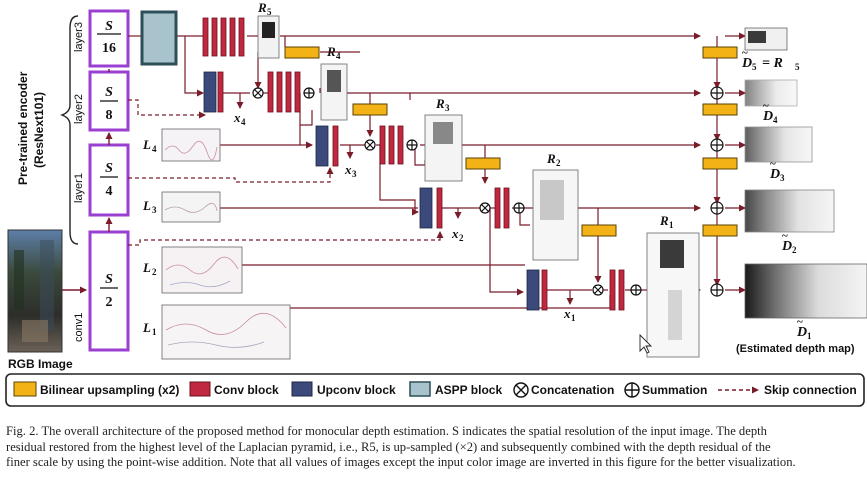 The image size is (867, 479). What do you see at coordinates (79, 188) in the screenshot?
I see `layer1-label: layer1` at bounding box center [79, 188].